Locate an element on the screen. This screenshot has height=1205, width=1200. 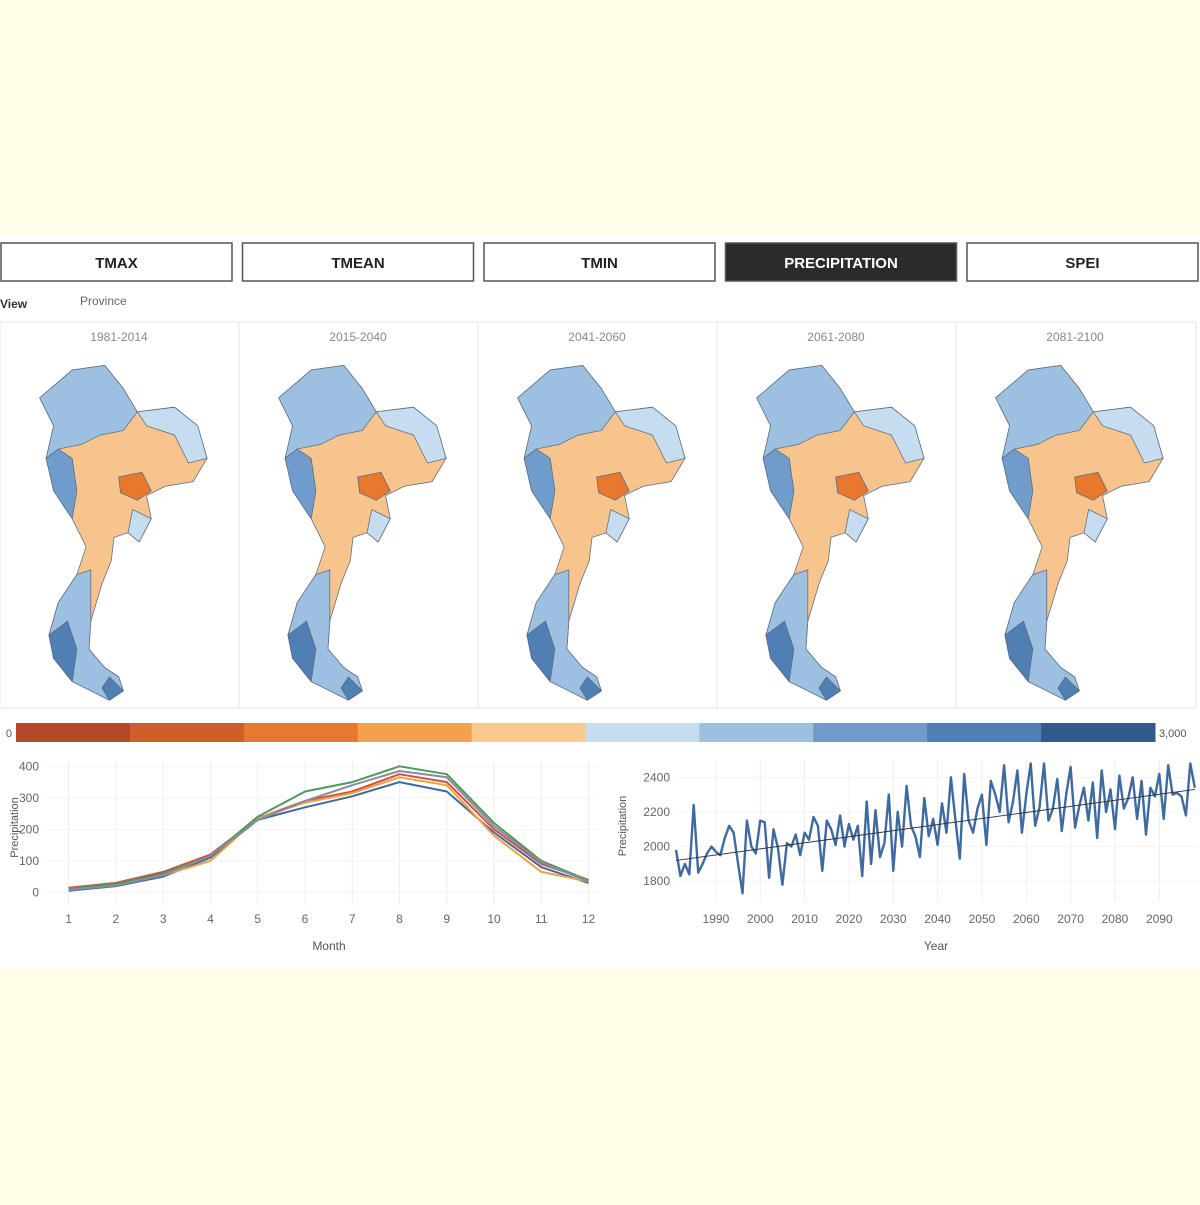
y-tick-label: 1800 is located at coordinates (656, 881).